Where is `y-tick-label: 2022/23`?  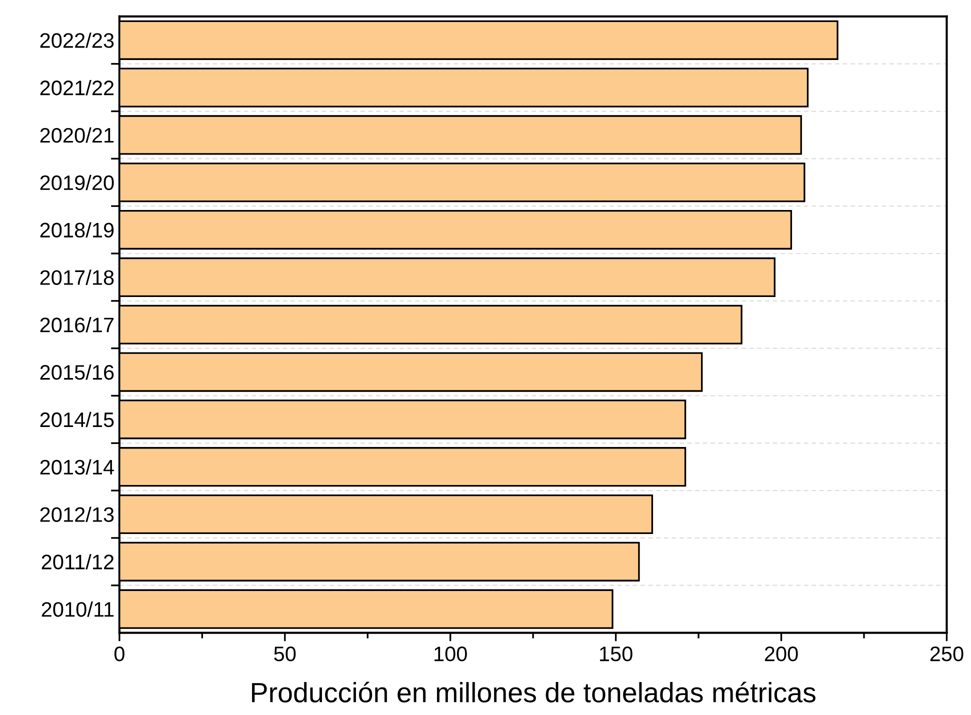 y-tick-label: 2022/23 is located at coordinates (77, 40).